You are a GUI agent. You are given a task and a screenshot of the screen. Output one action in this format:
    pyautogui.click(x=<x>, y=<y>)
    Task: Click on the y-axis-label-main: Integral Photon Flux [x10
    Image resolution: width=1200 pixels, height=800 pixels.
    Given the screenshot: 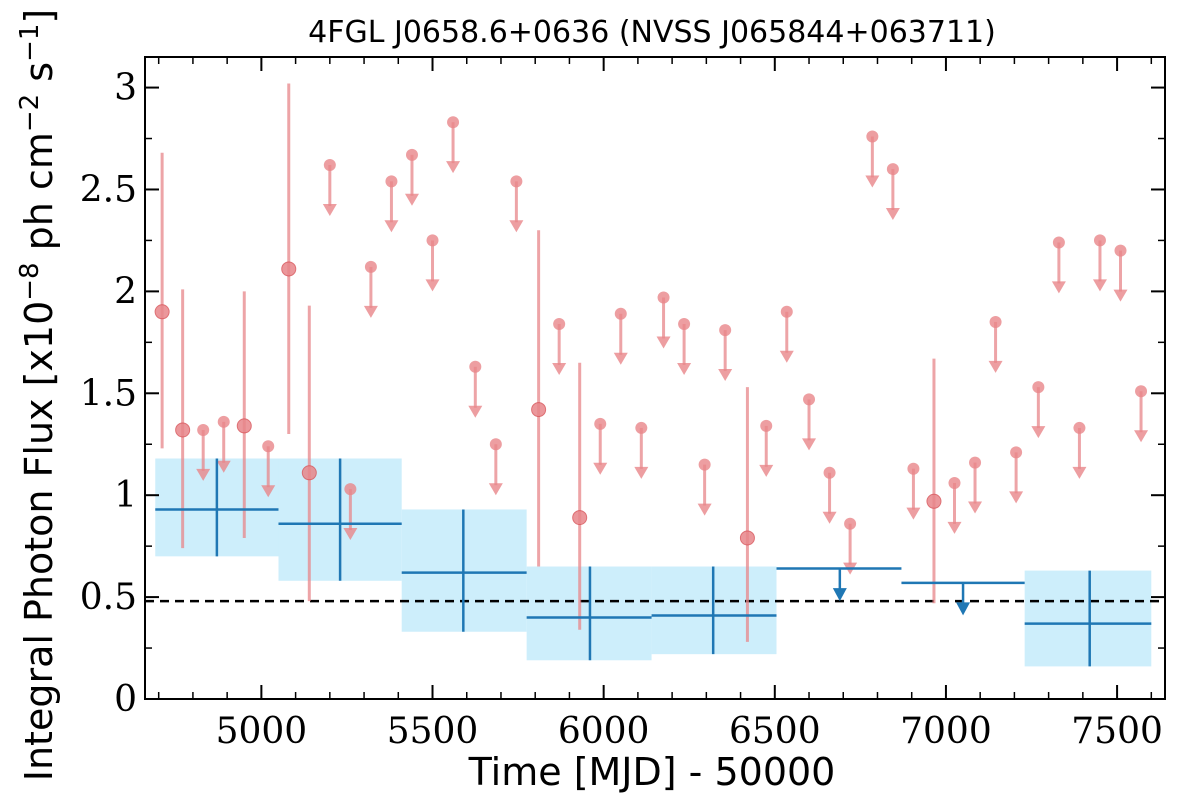 What is the action you would take?
    pyautogui.click(x=39, y=541)
    